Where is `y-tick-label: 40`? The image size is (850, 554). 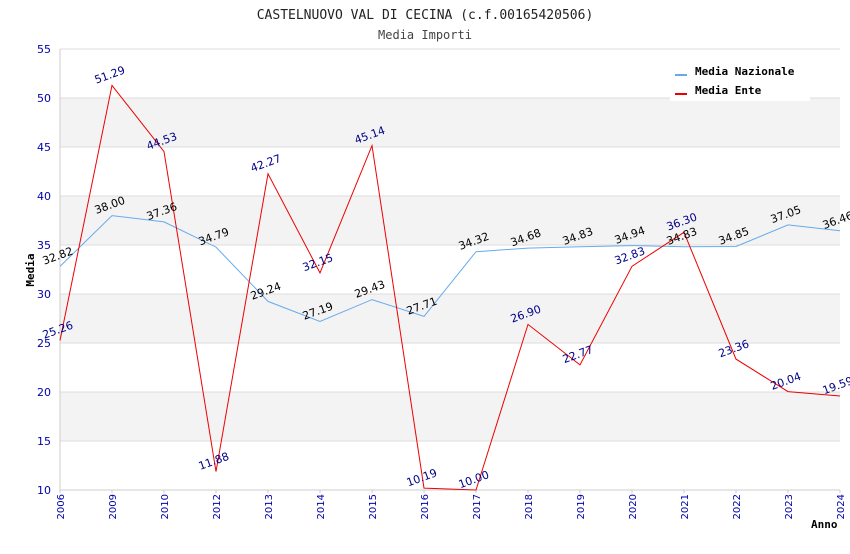
y-tick-label: 40 is located at coordinates (44, 196).